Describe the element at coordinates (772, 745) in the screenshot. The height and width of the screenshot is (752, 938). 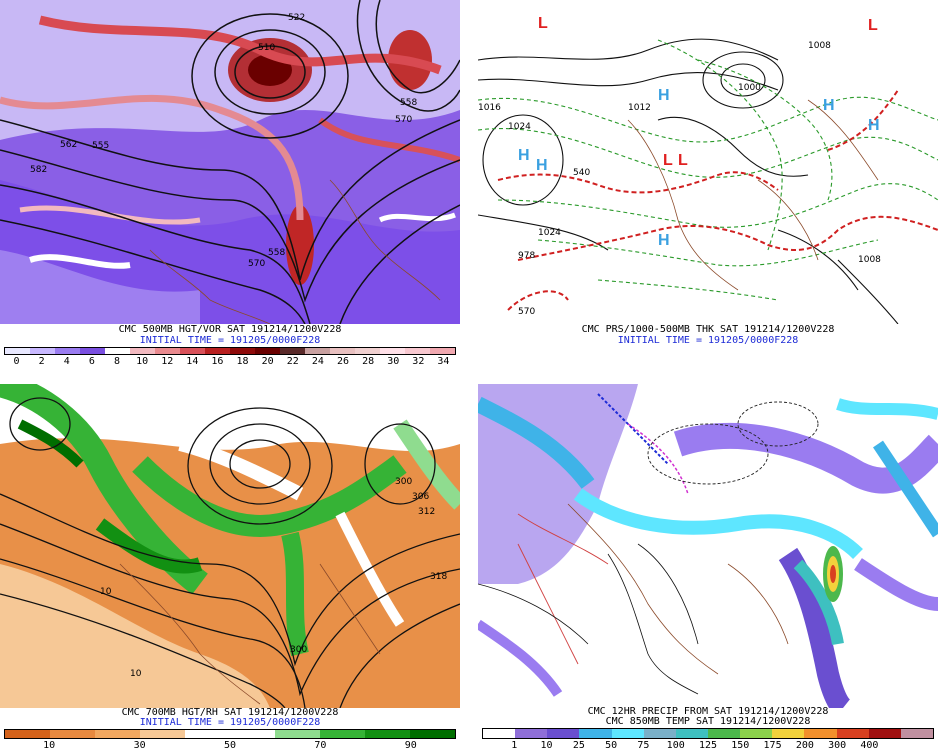
I see `colorbar-tick-label: 175` at that location.